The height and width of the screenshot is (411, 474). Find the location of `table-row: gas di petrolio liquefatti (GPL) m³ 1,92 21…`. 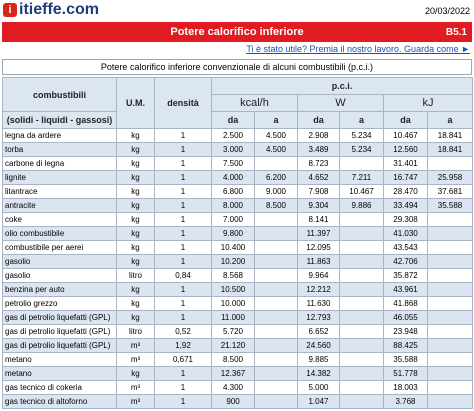

table-row: gas di petrolio liquefatti (GPL) m³ 1,92 21… is located at coordinates (238, 345).